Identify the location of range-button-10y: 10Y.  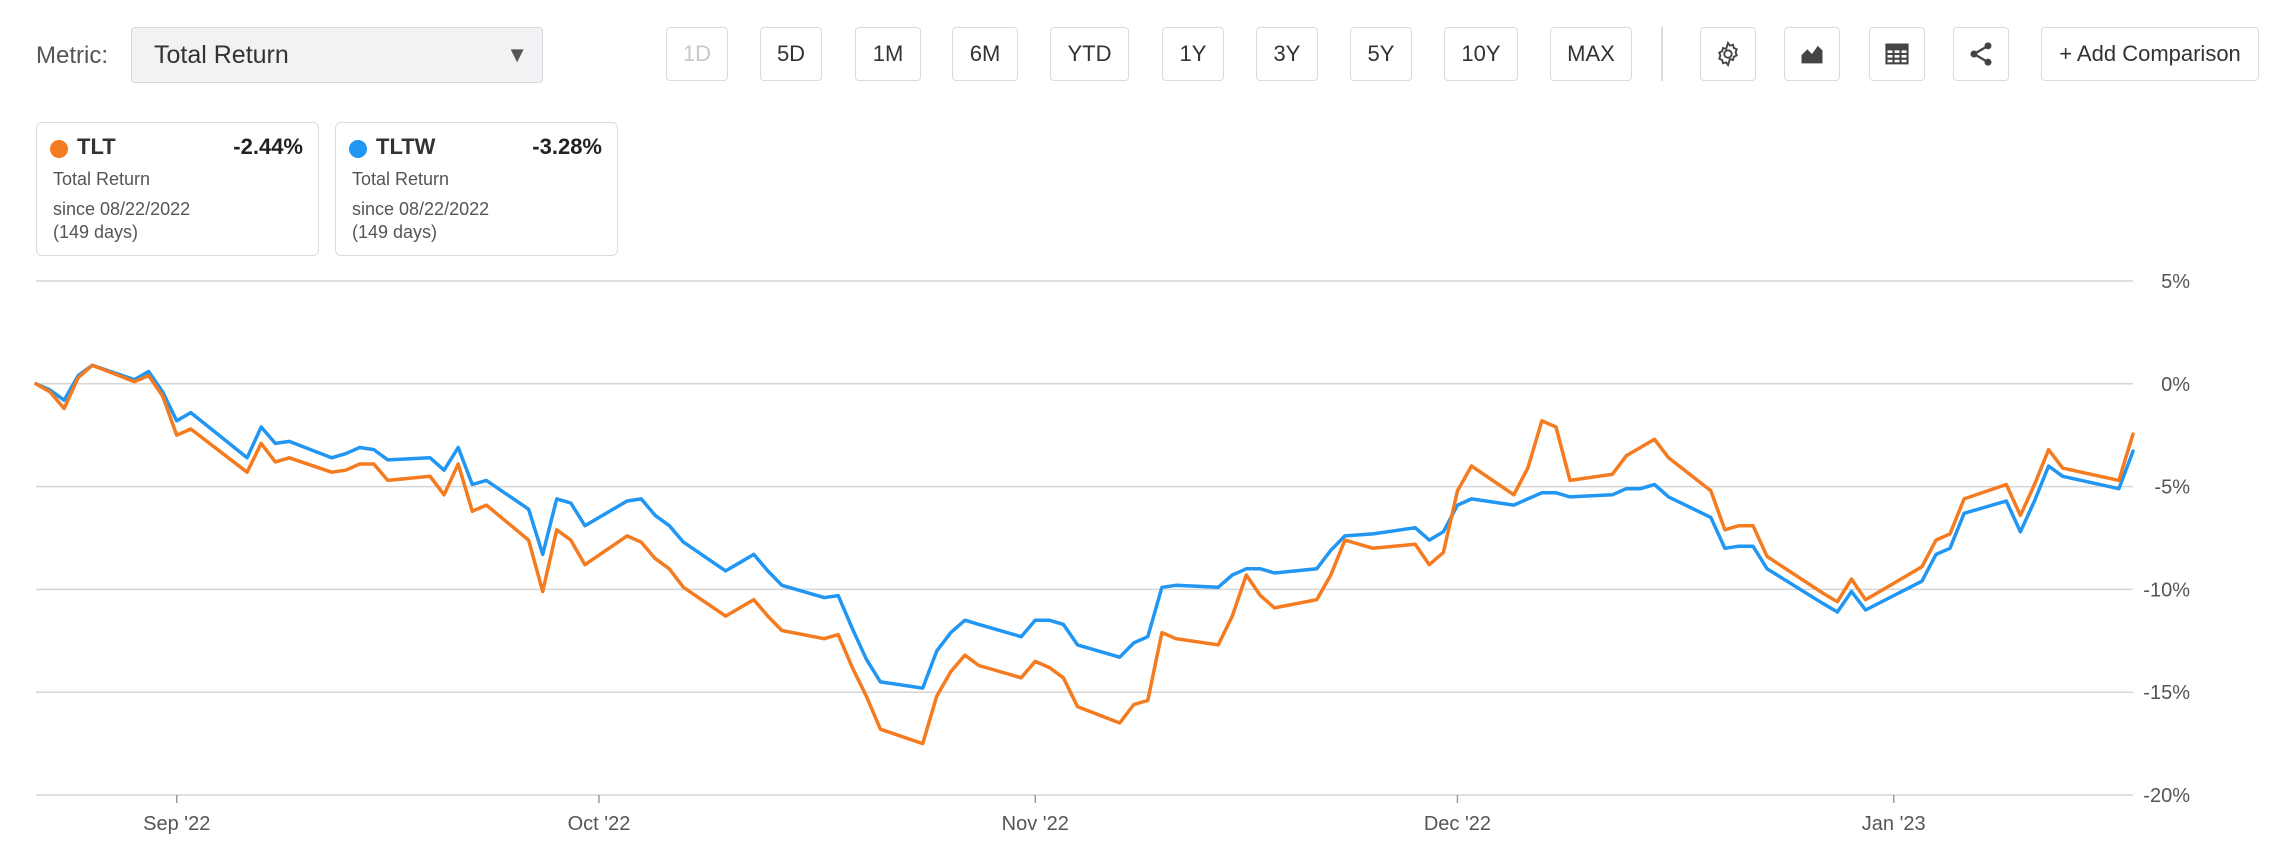
(1481, 54).